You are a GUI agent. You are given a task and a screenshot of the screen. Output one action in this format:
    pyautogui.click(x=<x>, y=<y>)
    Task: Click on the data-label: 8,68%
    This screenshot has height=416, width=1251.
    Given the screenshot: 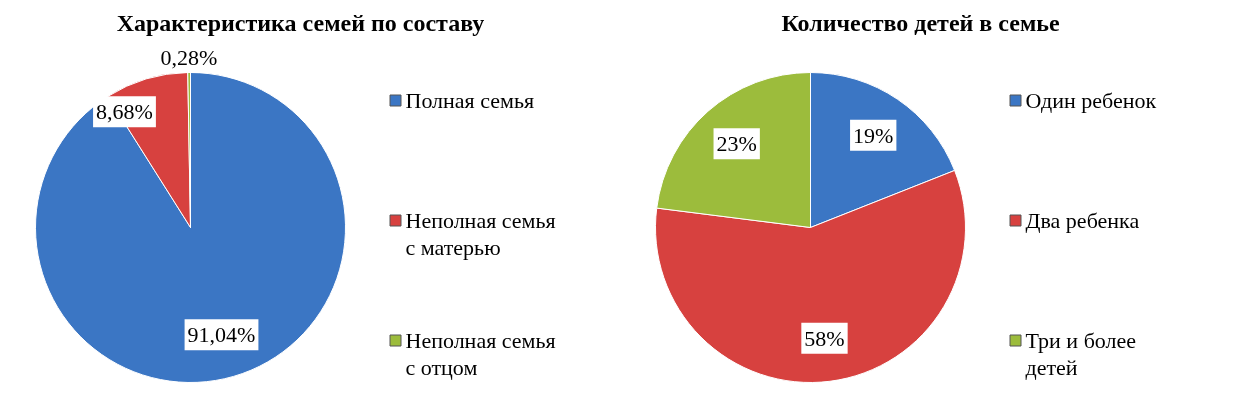 What is the action you would take?
    pyautogui.click(x=124, y=112)
    